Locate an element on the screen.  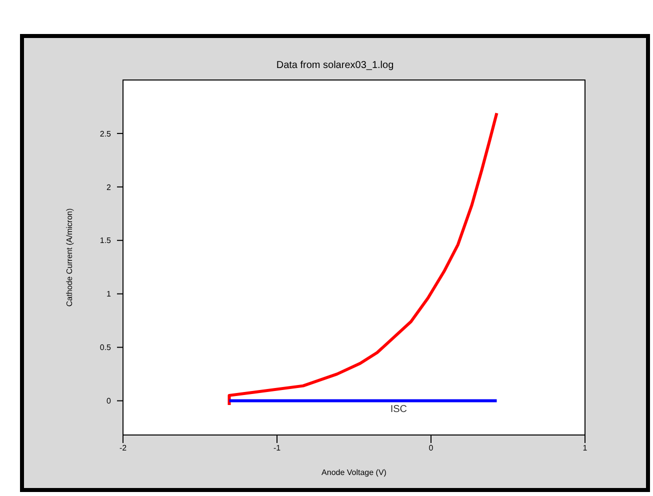
y-tick-label: 2.5 is located at coordinates (106, 133).